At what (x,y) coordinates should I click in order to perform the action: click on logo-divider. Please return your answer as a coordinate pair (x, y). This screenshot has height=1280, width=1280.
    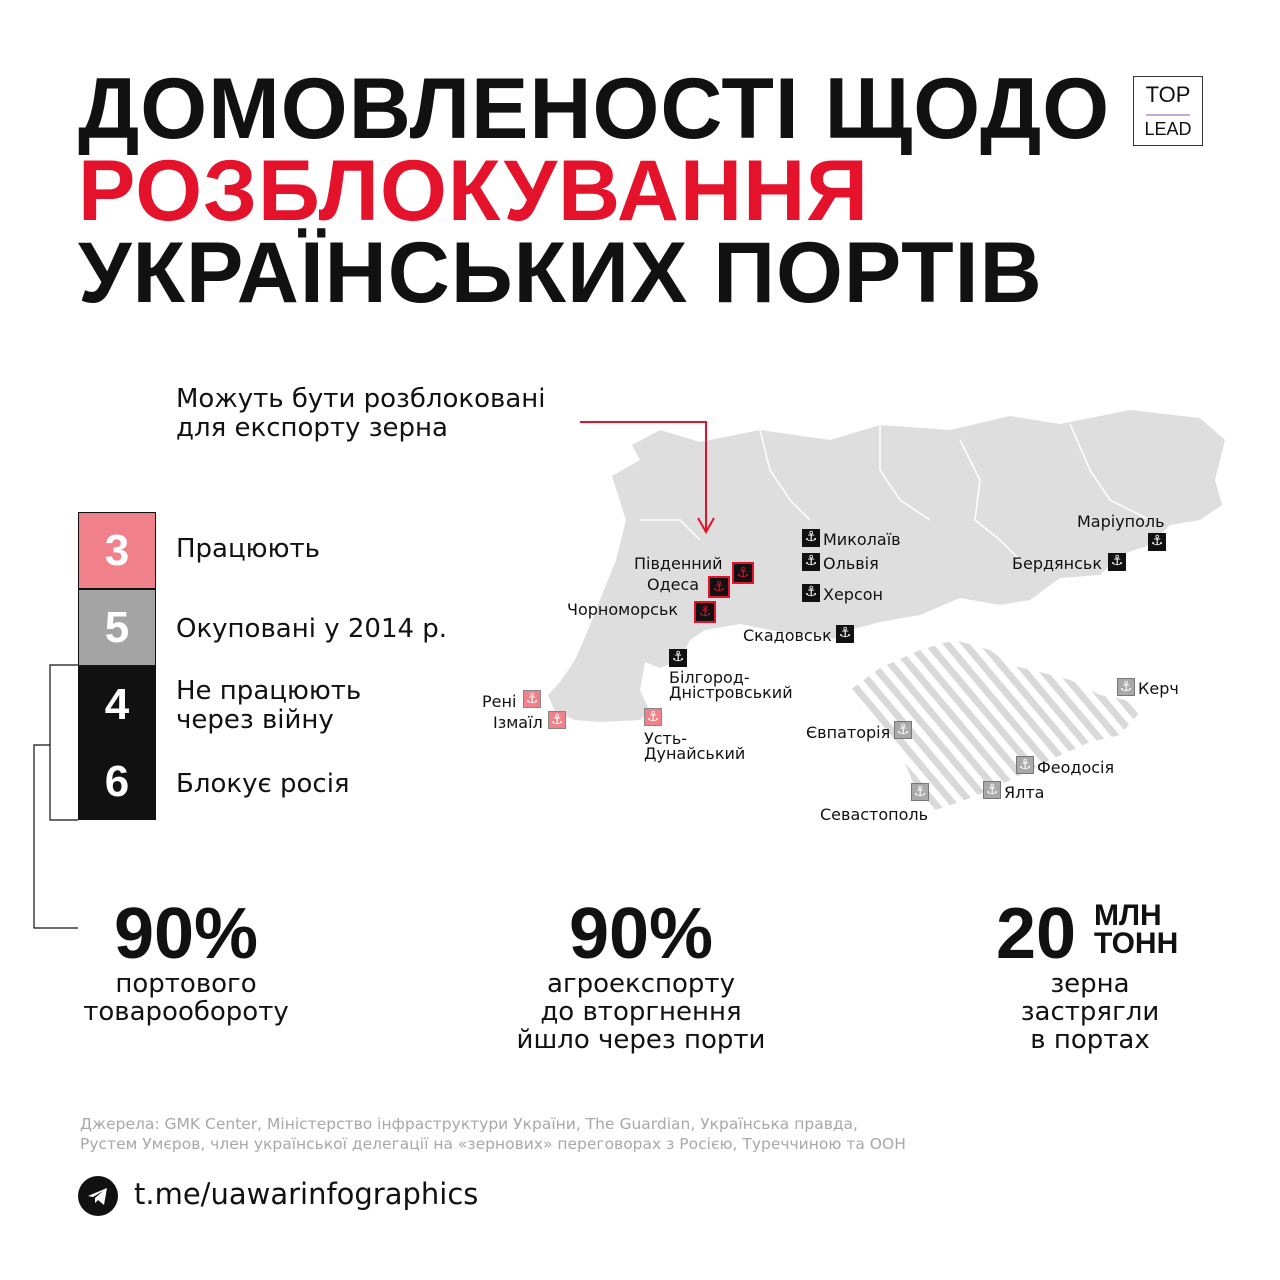
    Looking at the image, I should click on (1168, 115).